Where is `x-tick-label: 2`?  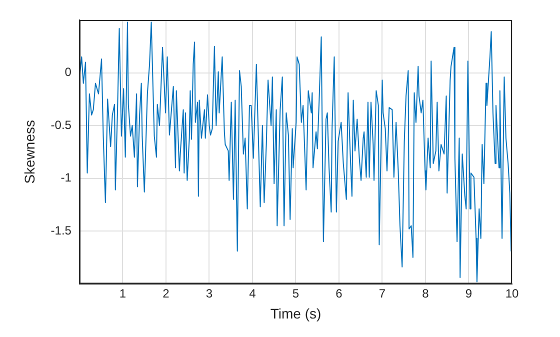
x-tick-label: 2 is located at coordinates (166, 293).